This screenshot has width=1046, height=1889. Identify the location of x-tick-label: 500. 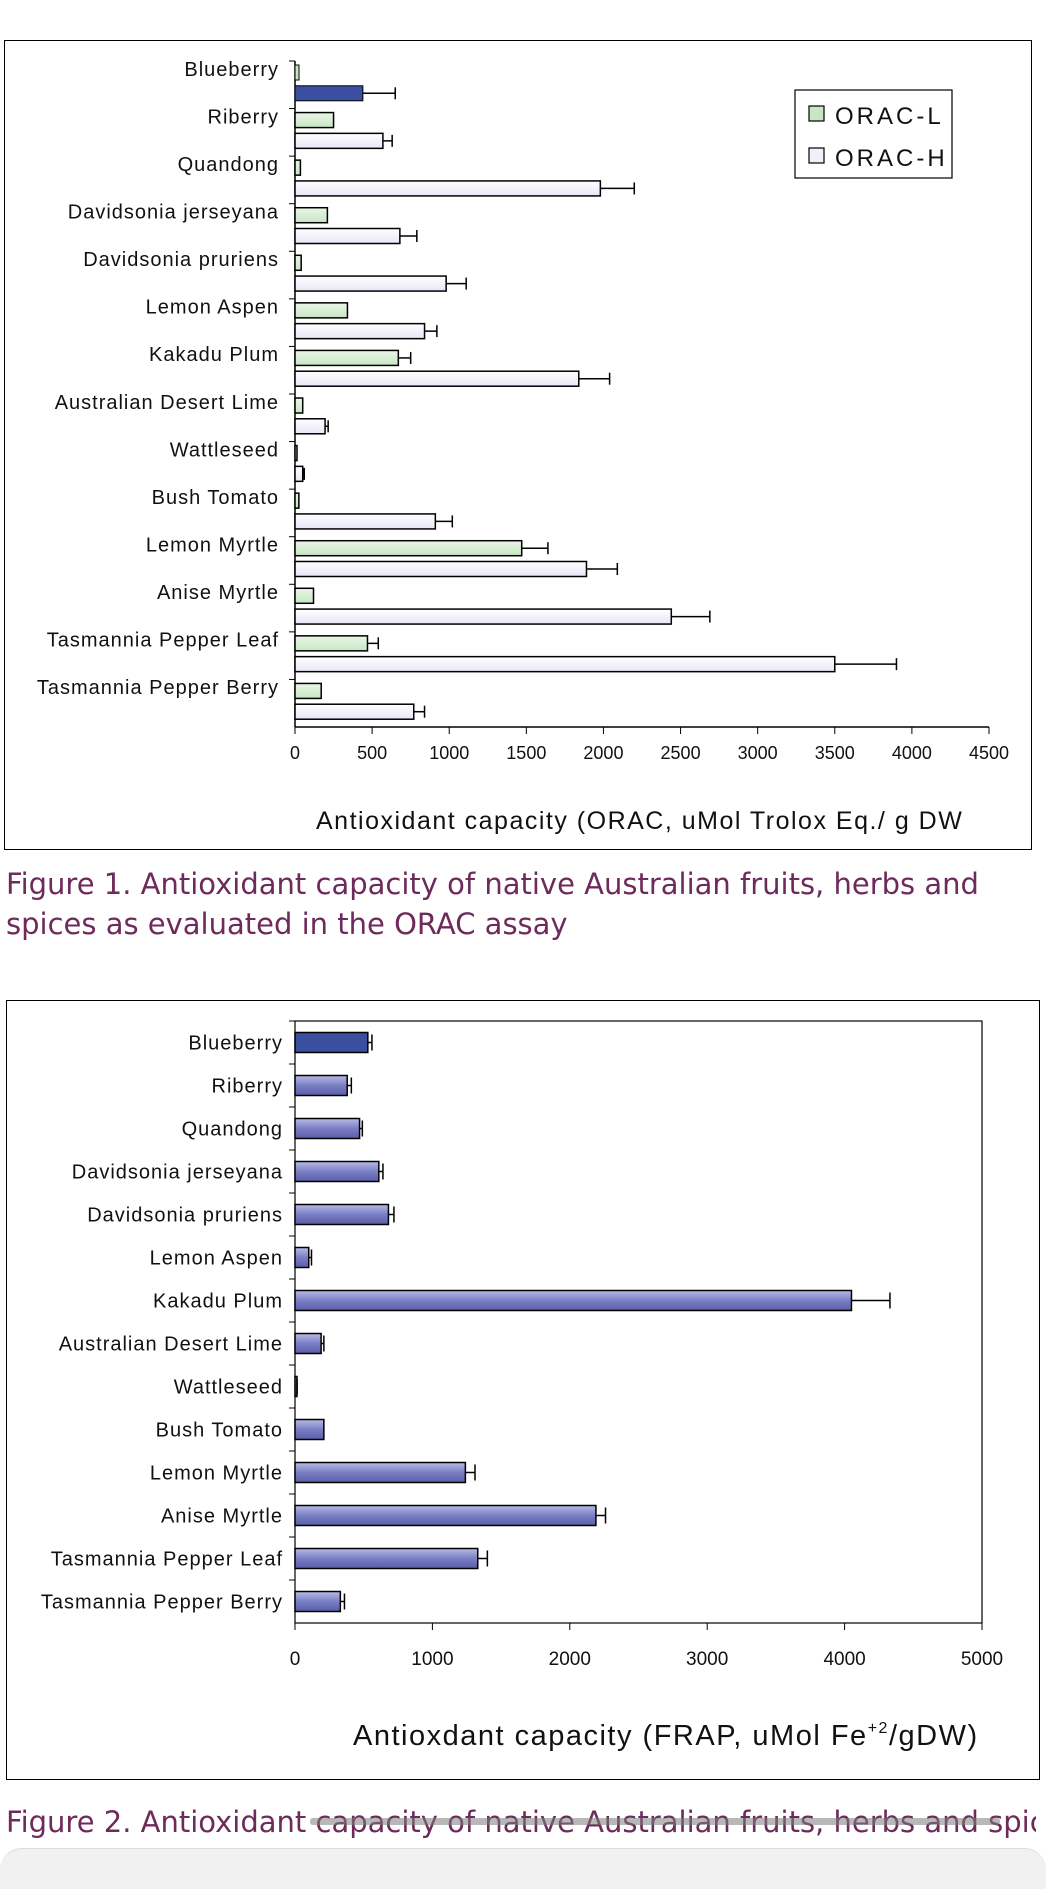
(372, 753).